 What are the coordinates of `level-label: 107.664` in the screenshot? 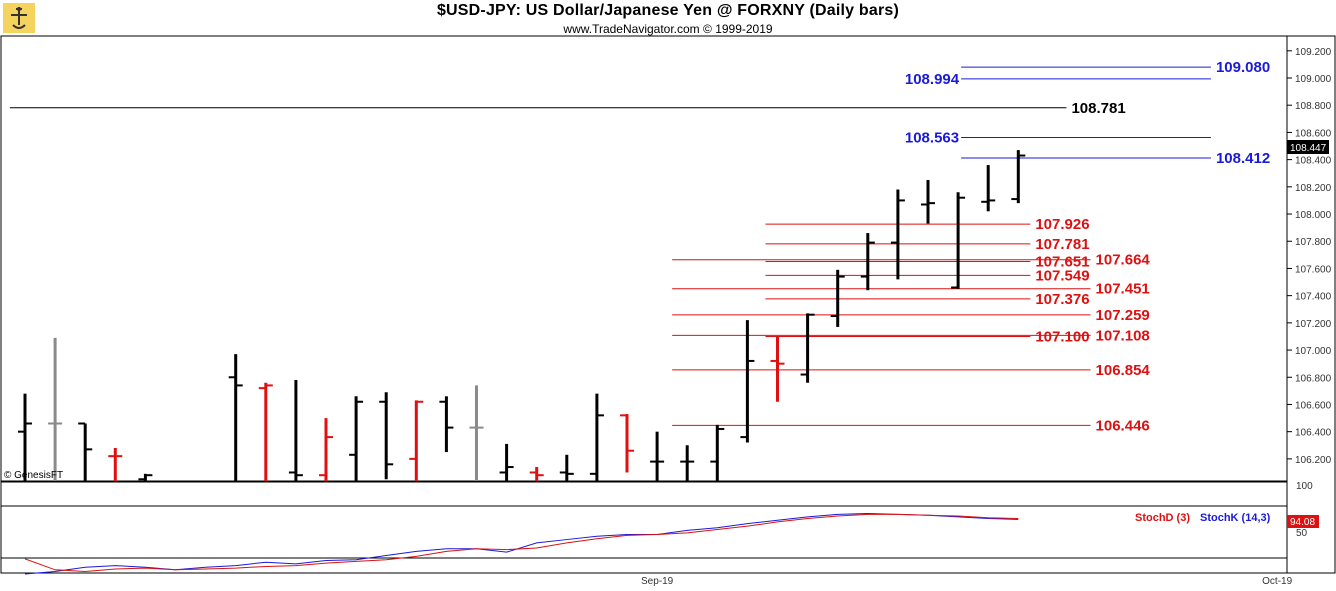 It's located at (1123, 260).